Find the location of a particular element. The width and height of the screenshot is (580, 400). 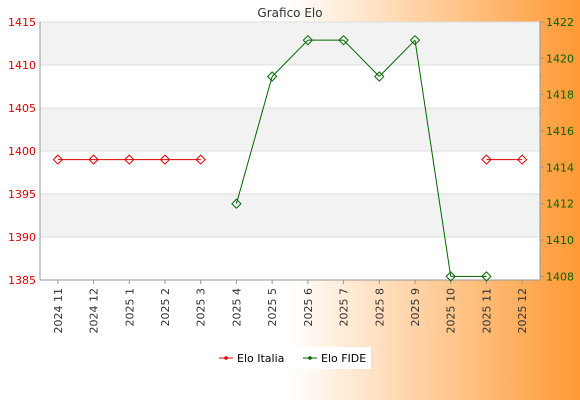

y-left-tick-label: 1410 is located at coordinates (22, 65).